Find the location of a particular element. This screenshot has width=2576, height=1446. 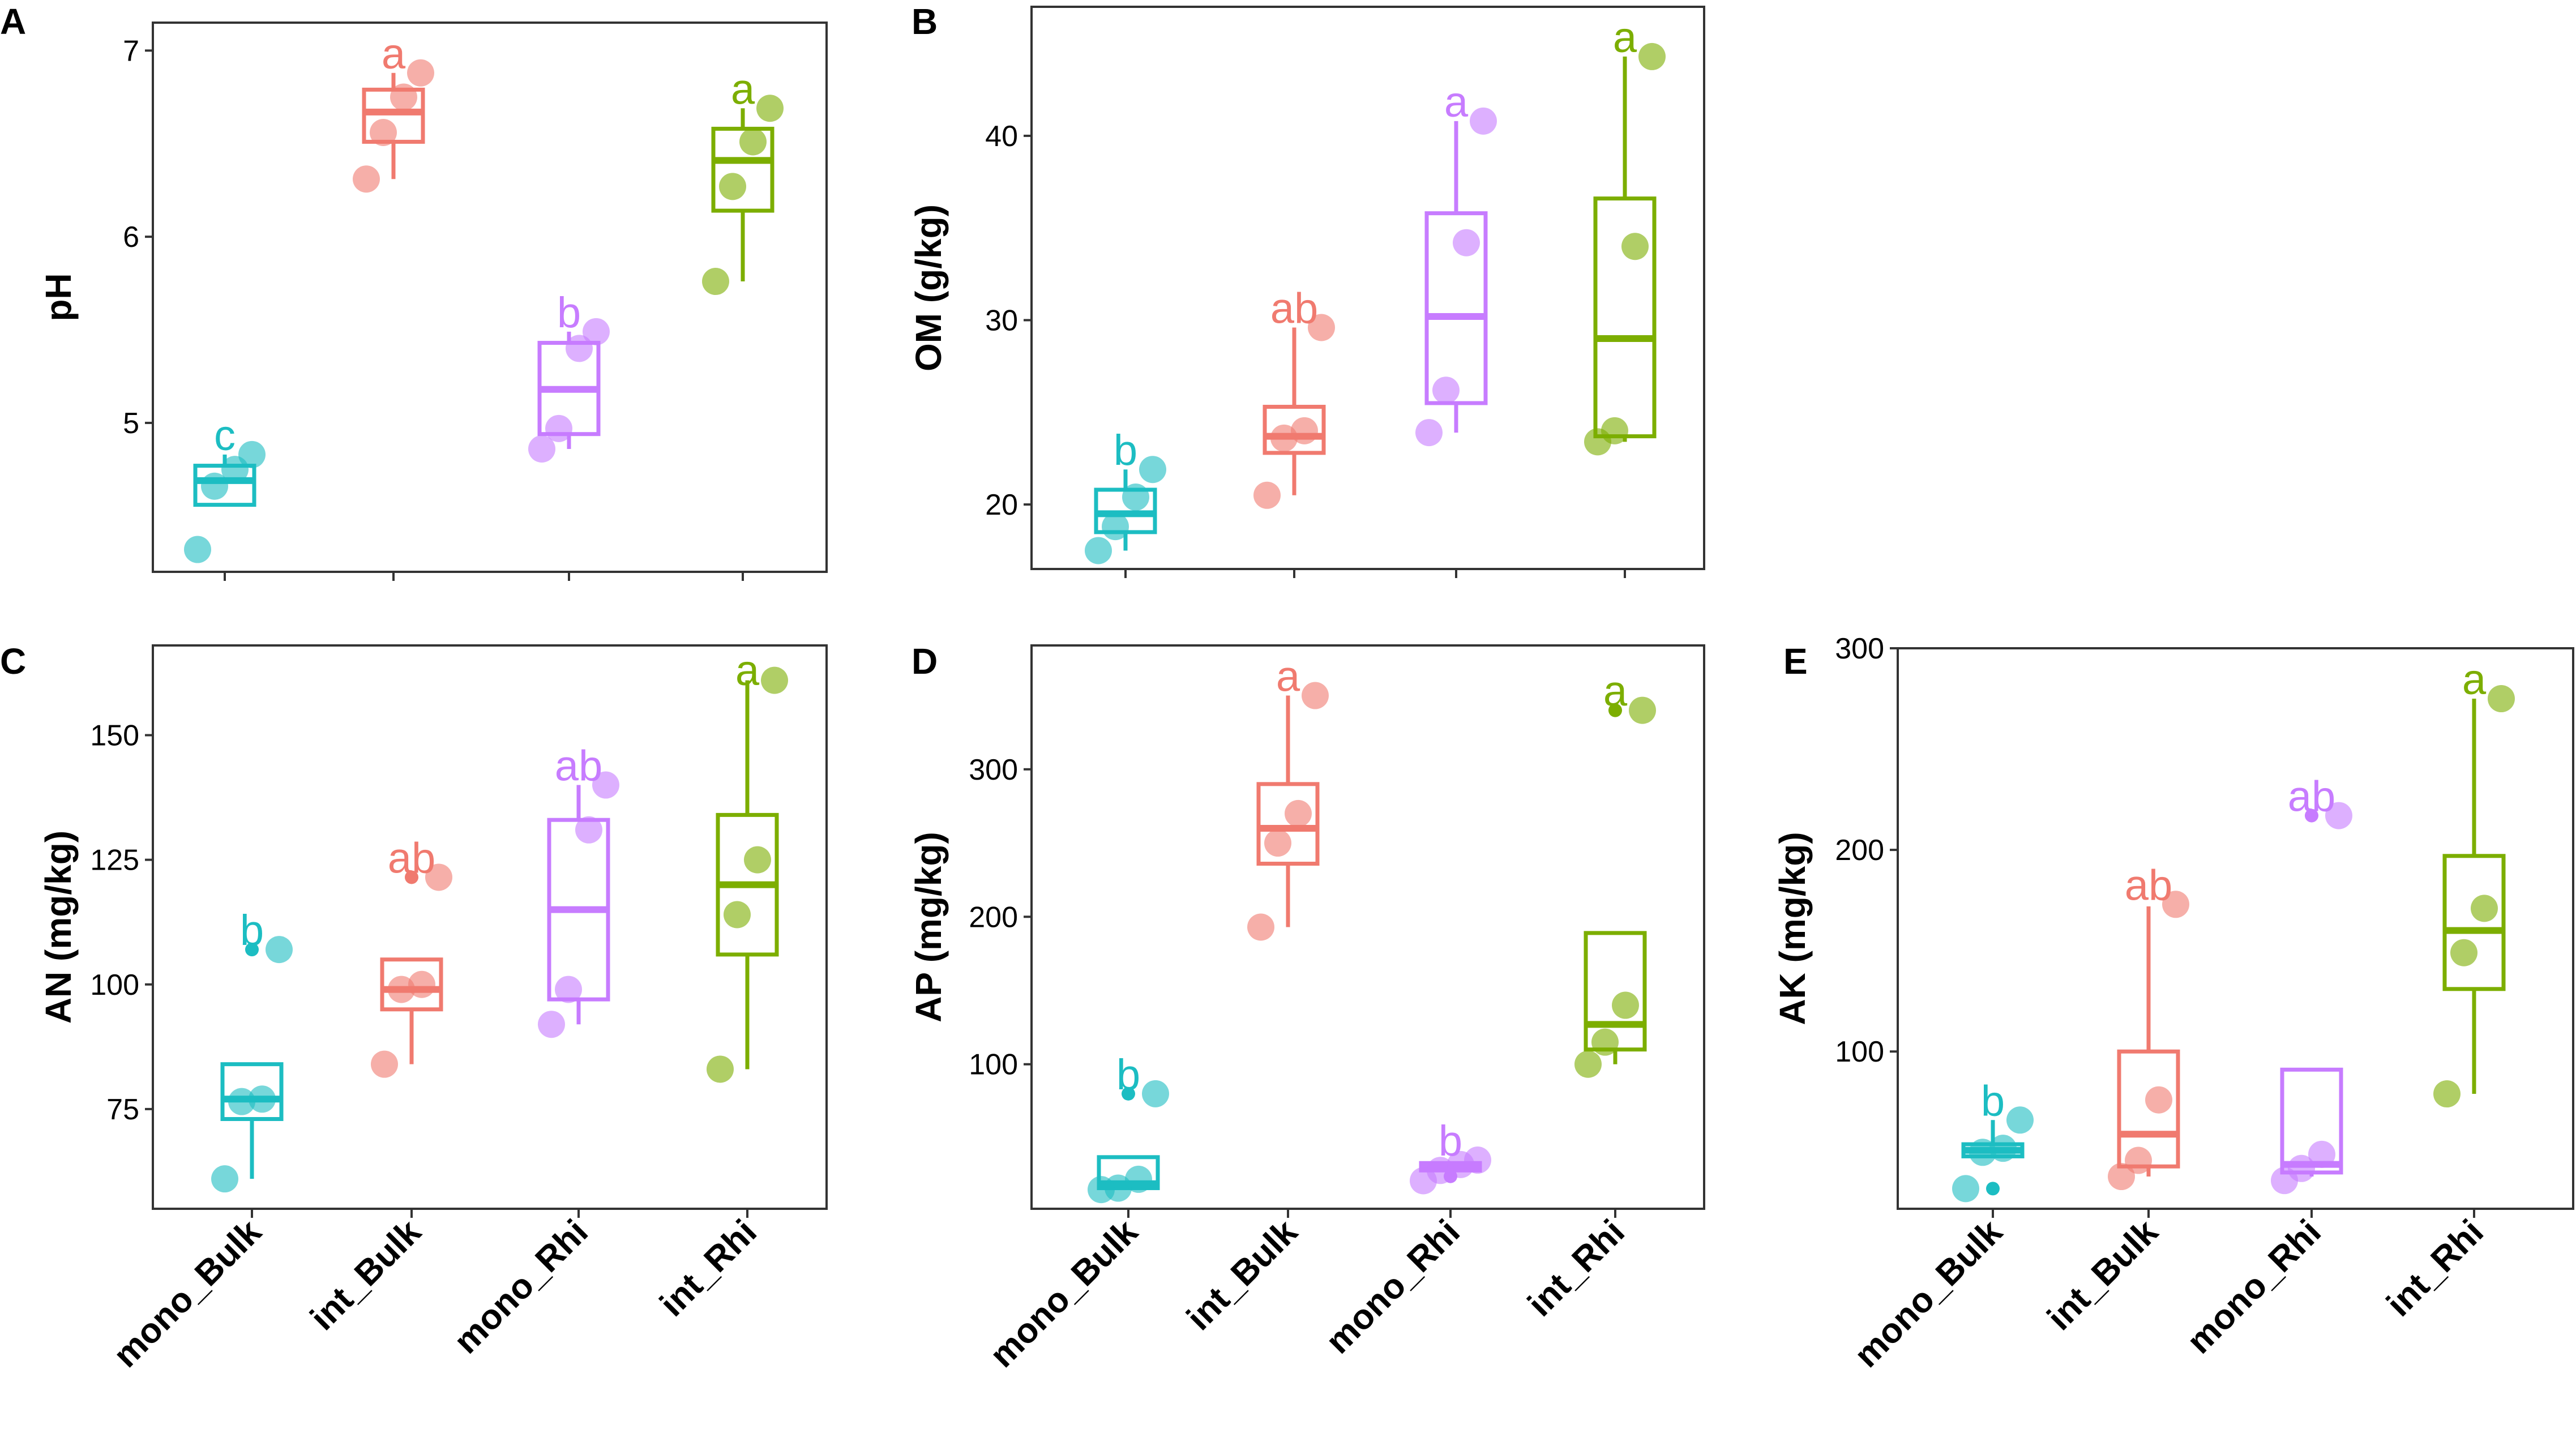

y-tick-label: 30 is located at coordinates (1001, 320).